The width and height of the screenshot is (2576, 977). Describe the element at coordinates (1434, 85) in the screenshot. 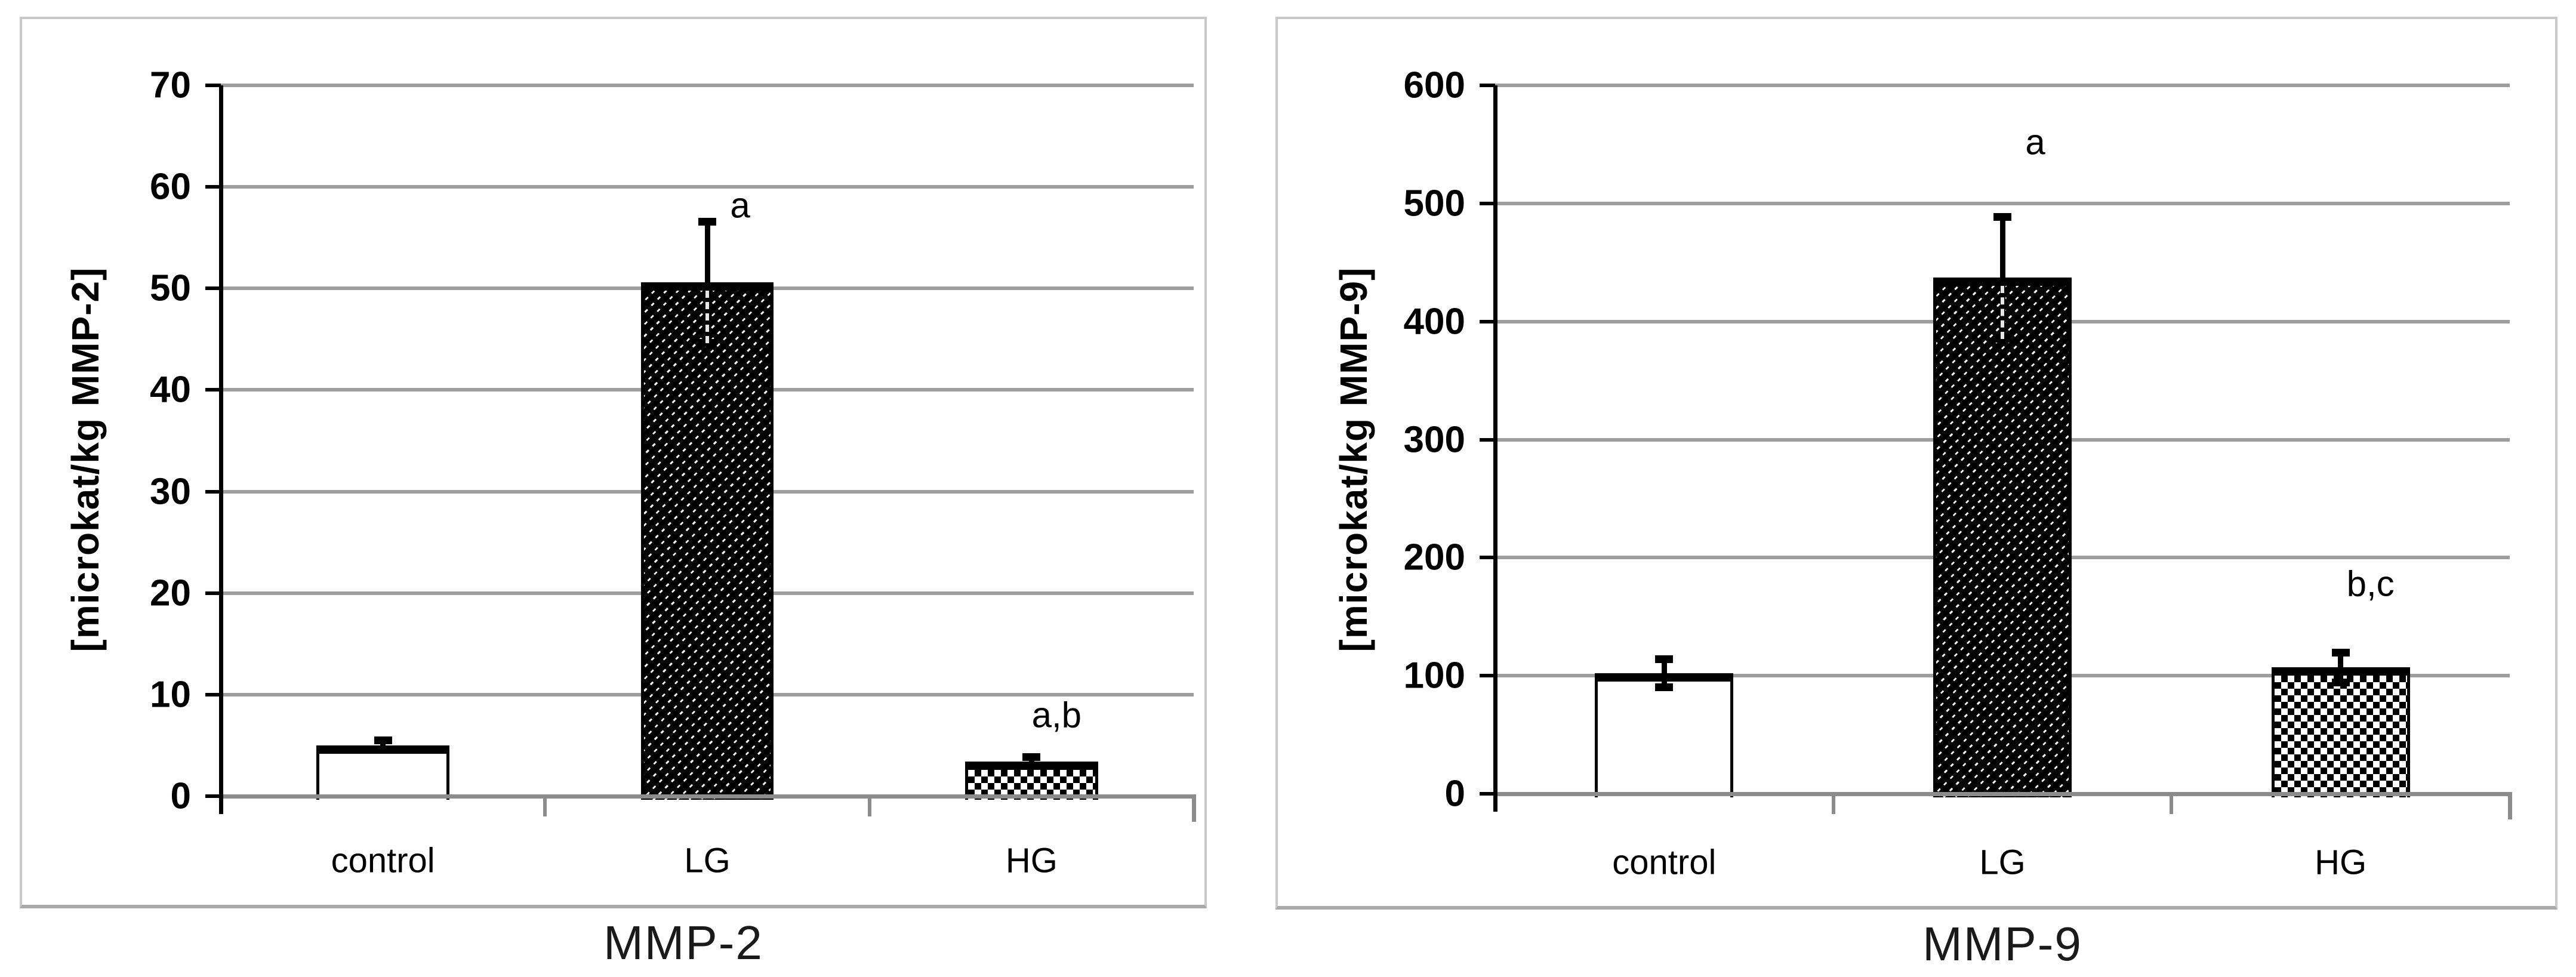

I see `y-tick-label: 600` at that location.